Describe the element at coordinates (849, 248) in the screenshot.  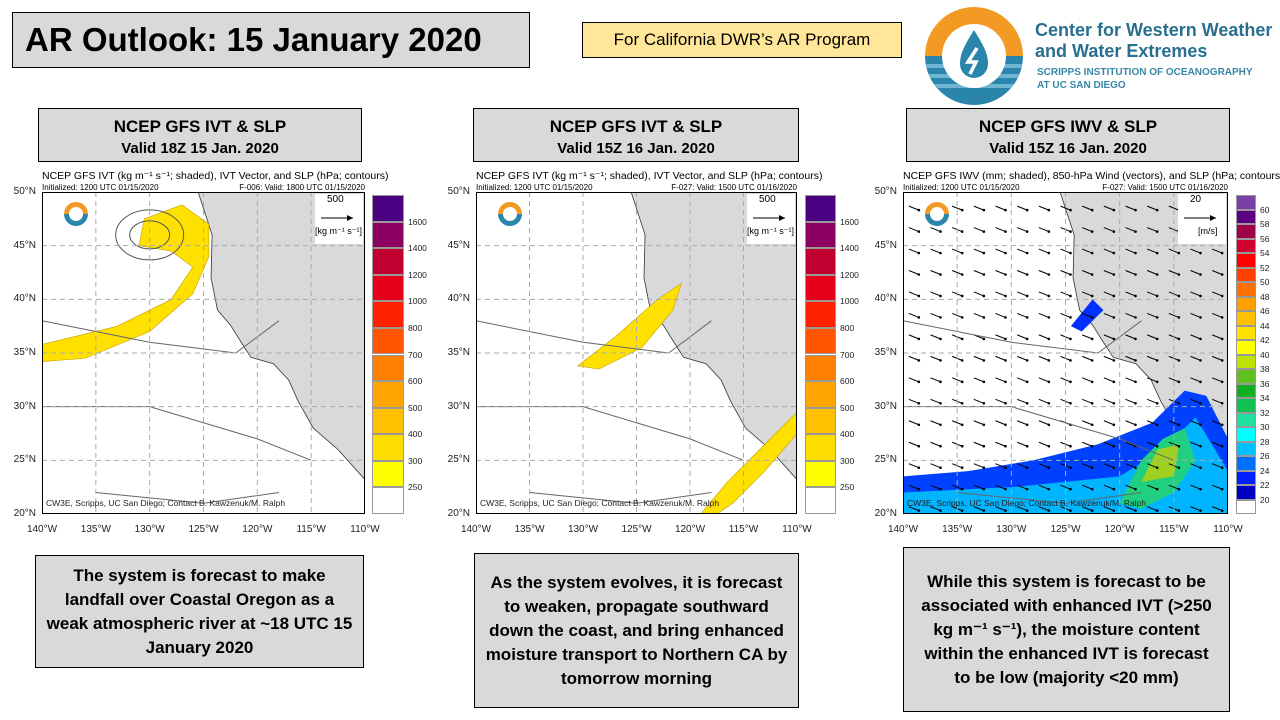
I see `colorbar-label: 1400` at that location.